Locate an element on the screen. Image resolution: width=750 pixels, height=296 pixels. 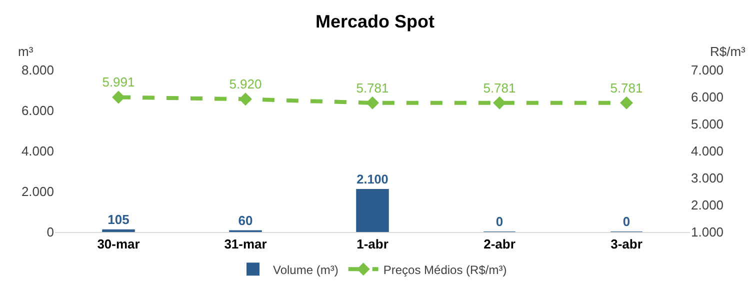
y-tick-label: 4.000 is located at coordinates (37, 151).